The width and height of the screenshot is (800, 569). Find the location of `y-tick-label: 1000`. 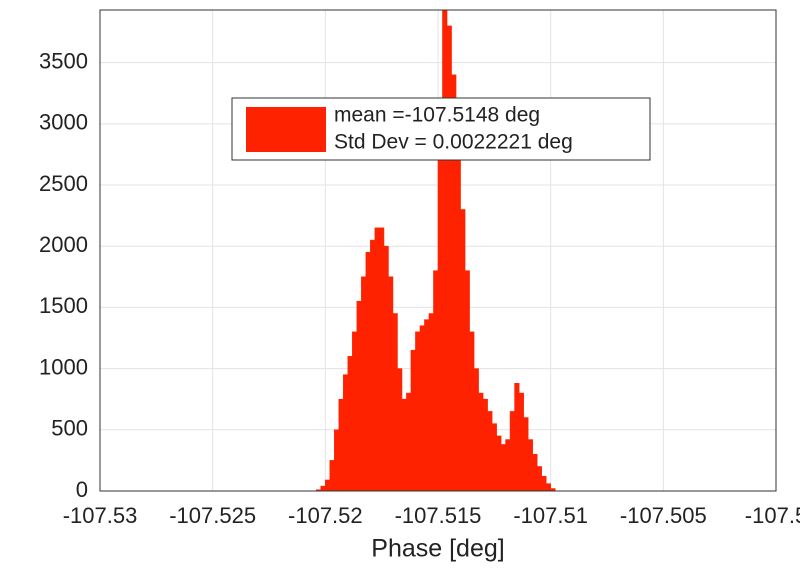

y-tick-label: 1000 is located at coordinates (63, 366).